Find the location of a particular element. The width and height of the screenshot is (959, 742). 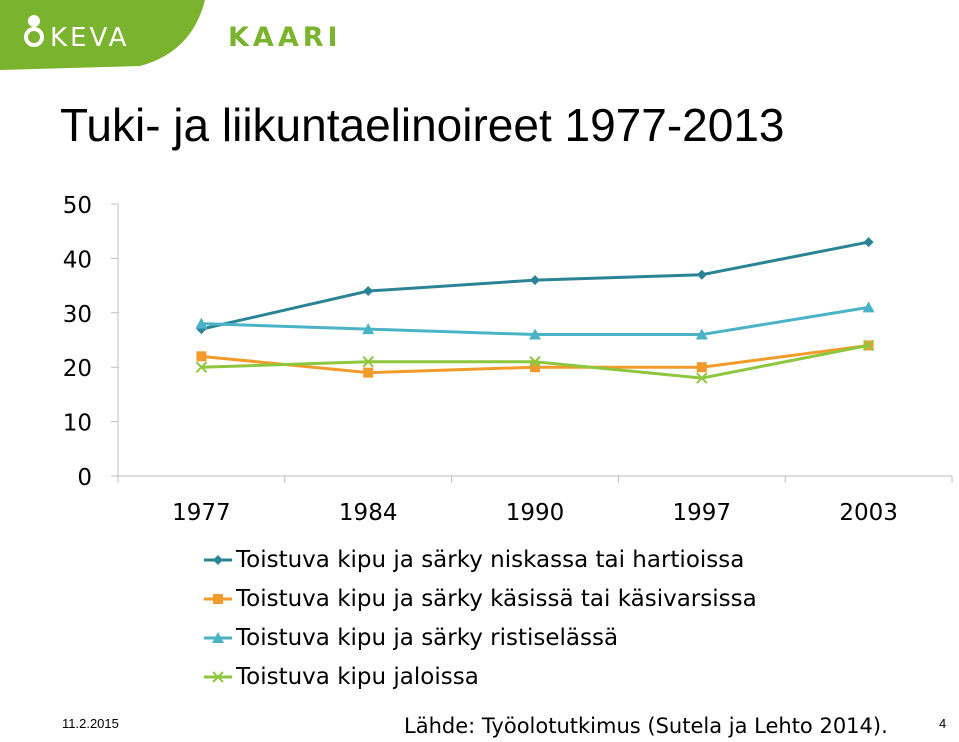

y-tick-label: 50 is located at coordinates (77, 206).